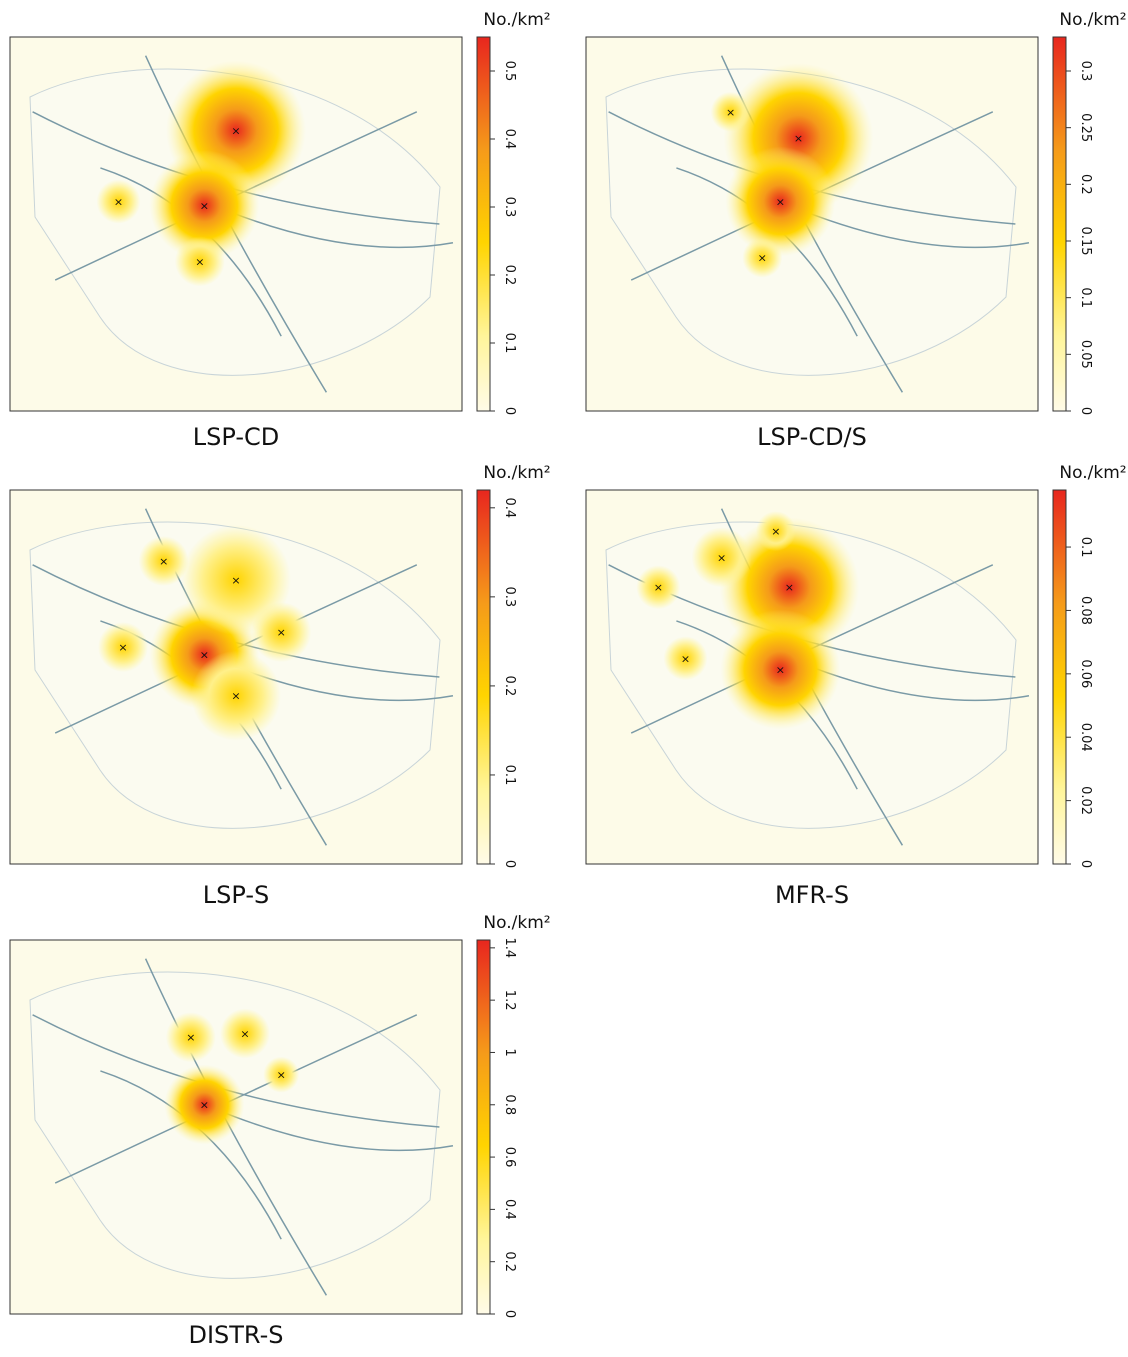 The width and height of the screenshot is (1128, 1357). What do you see at coordinates (1085, 673) in the screenshot?
I see `colorbar-tick-label: 0.06` at bounding box center [1085, 673].